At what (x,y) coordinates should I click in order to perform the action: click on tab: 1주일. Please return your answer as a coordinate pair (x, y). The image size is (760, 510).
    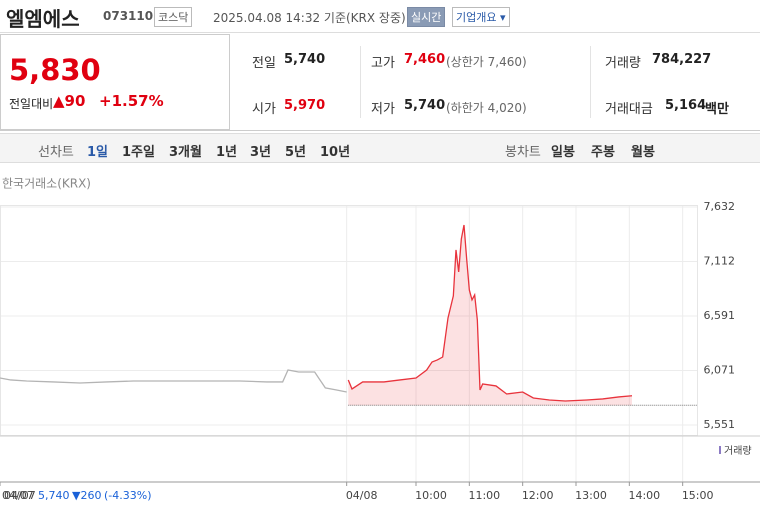
    Looking at the image, I should click on (138, 152).